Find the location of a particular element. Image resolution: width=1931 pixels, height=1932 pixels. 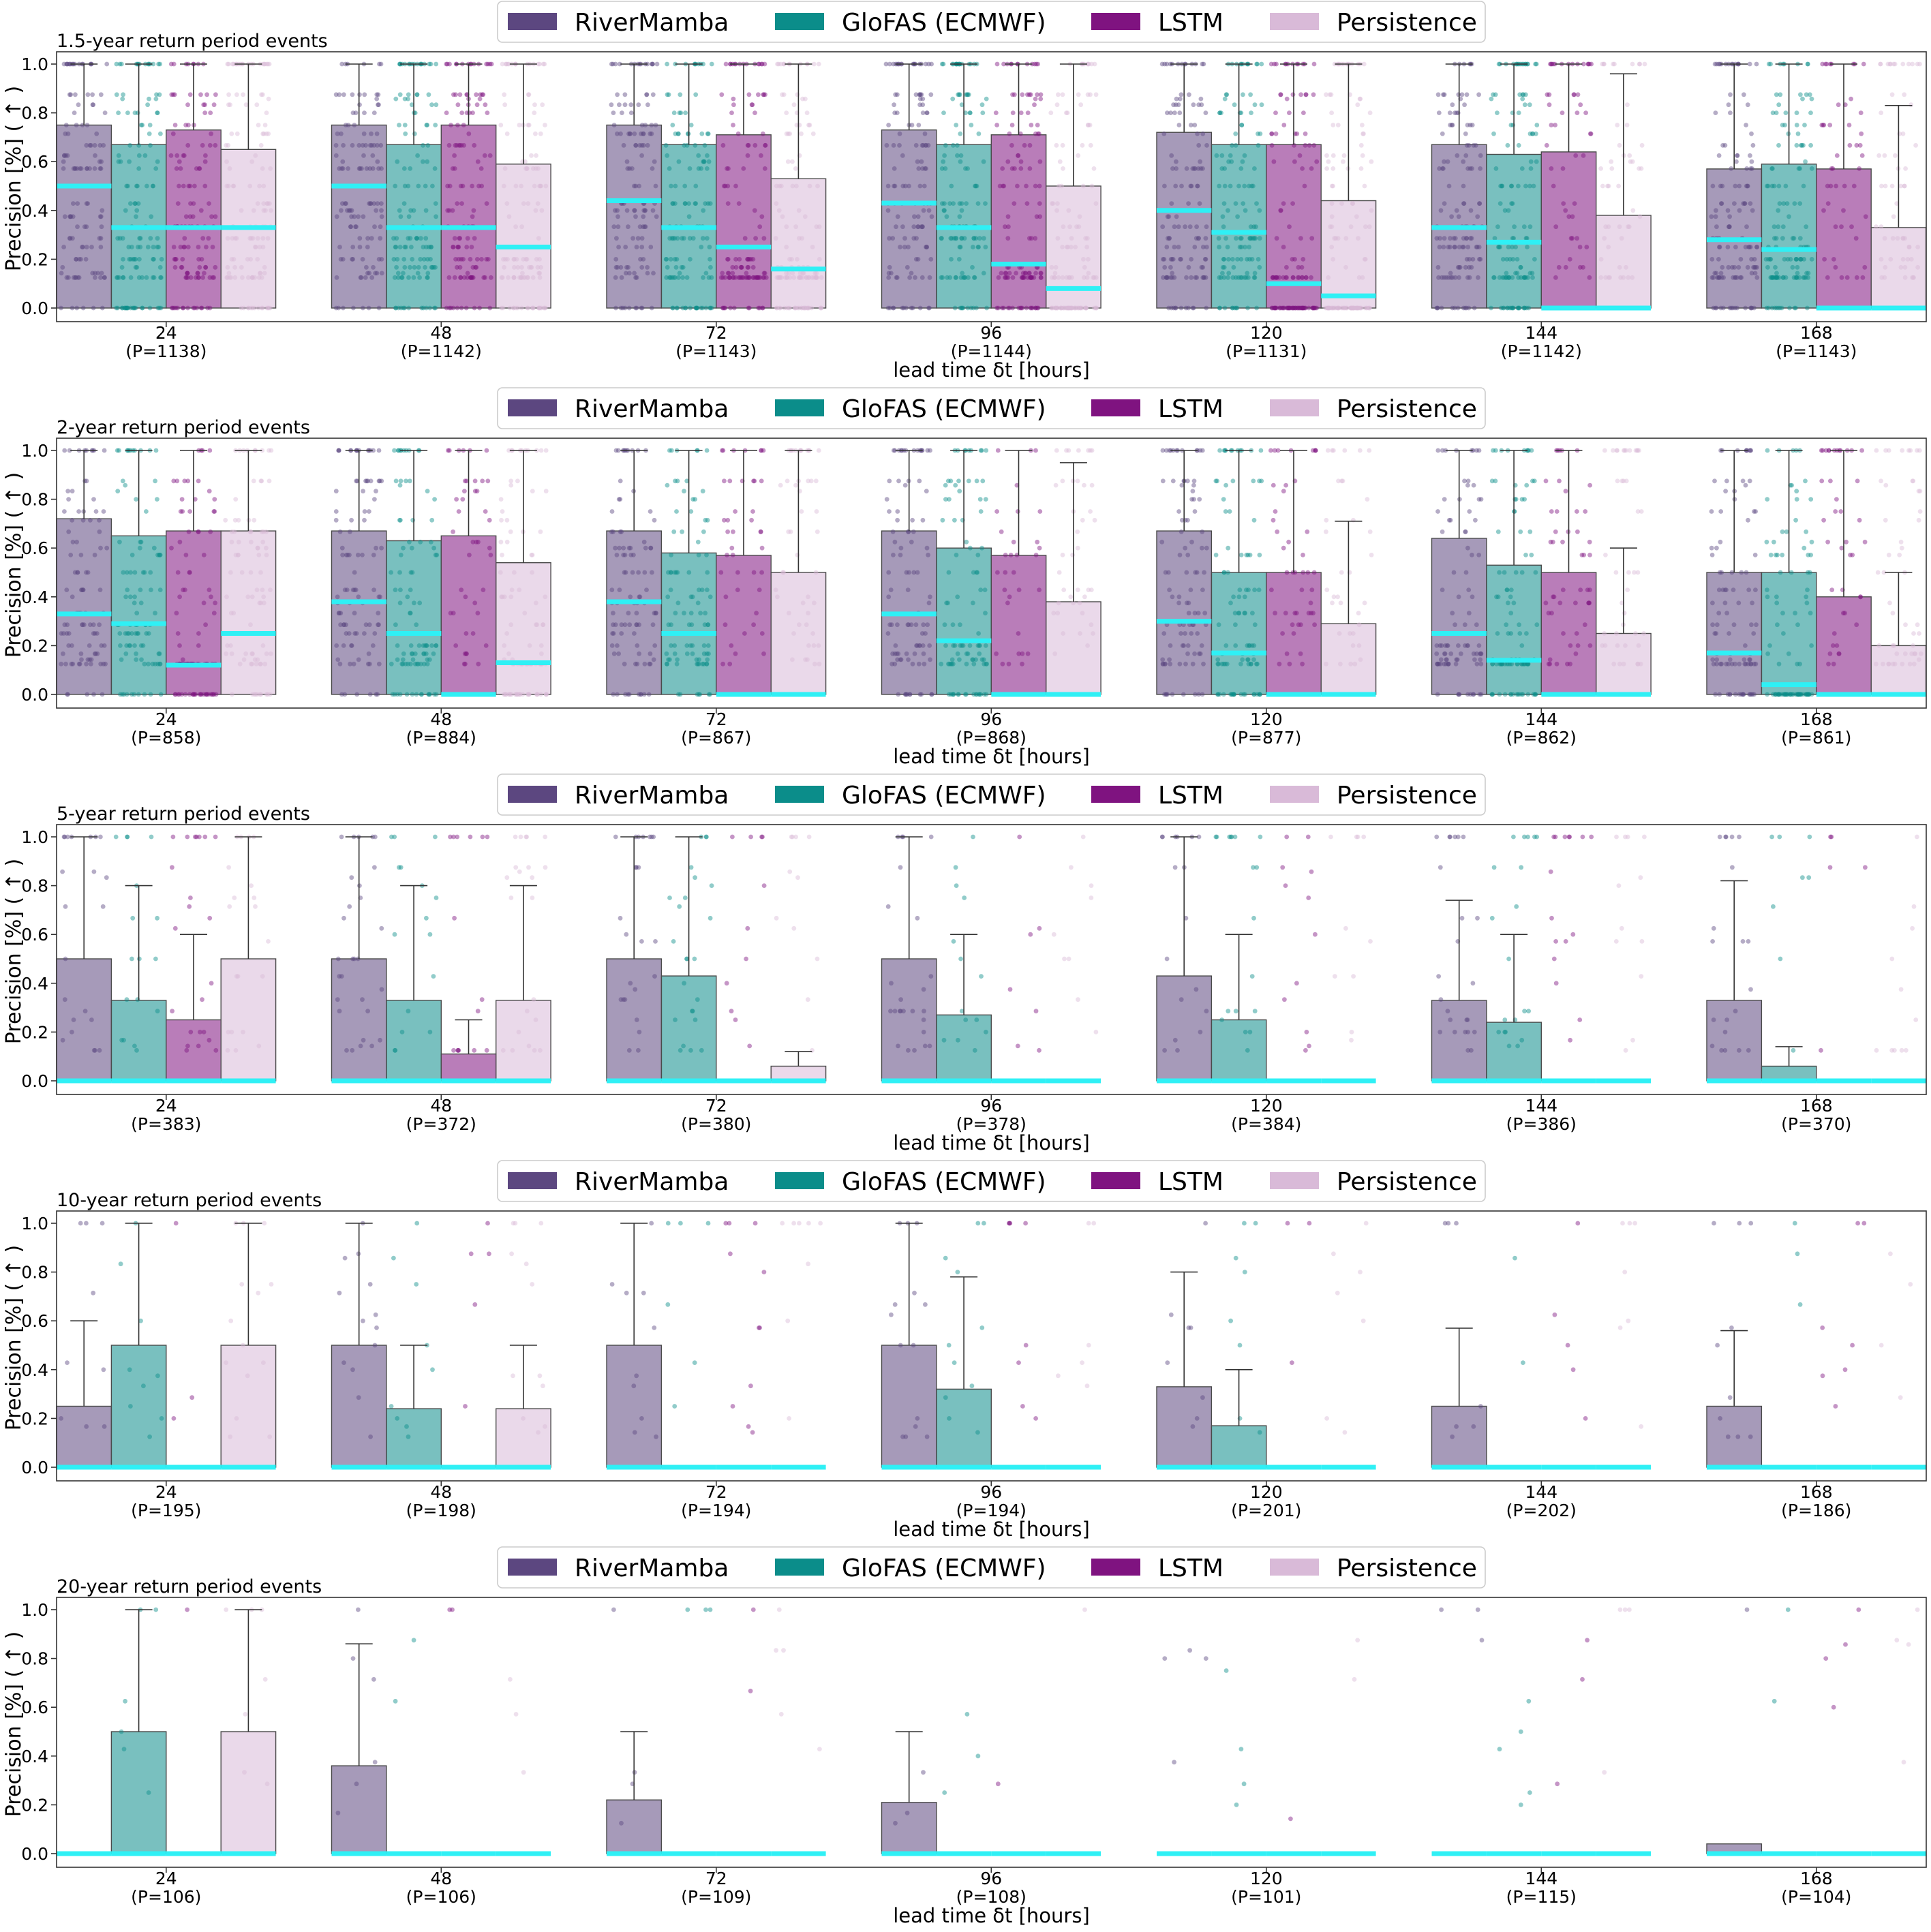

x-tick-label: 120 is located at coordinates (1266, 333).